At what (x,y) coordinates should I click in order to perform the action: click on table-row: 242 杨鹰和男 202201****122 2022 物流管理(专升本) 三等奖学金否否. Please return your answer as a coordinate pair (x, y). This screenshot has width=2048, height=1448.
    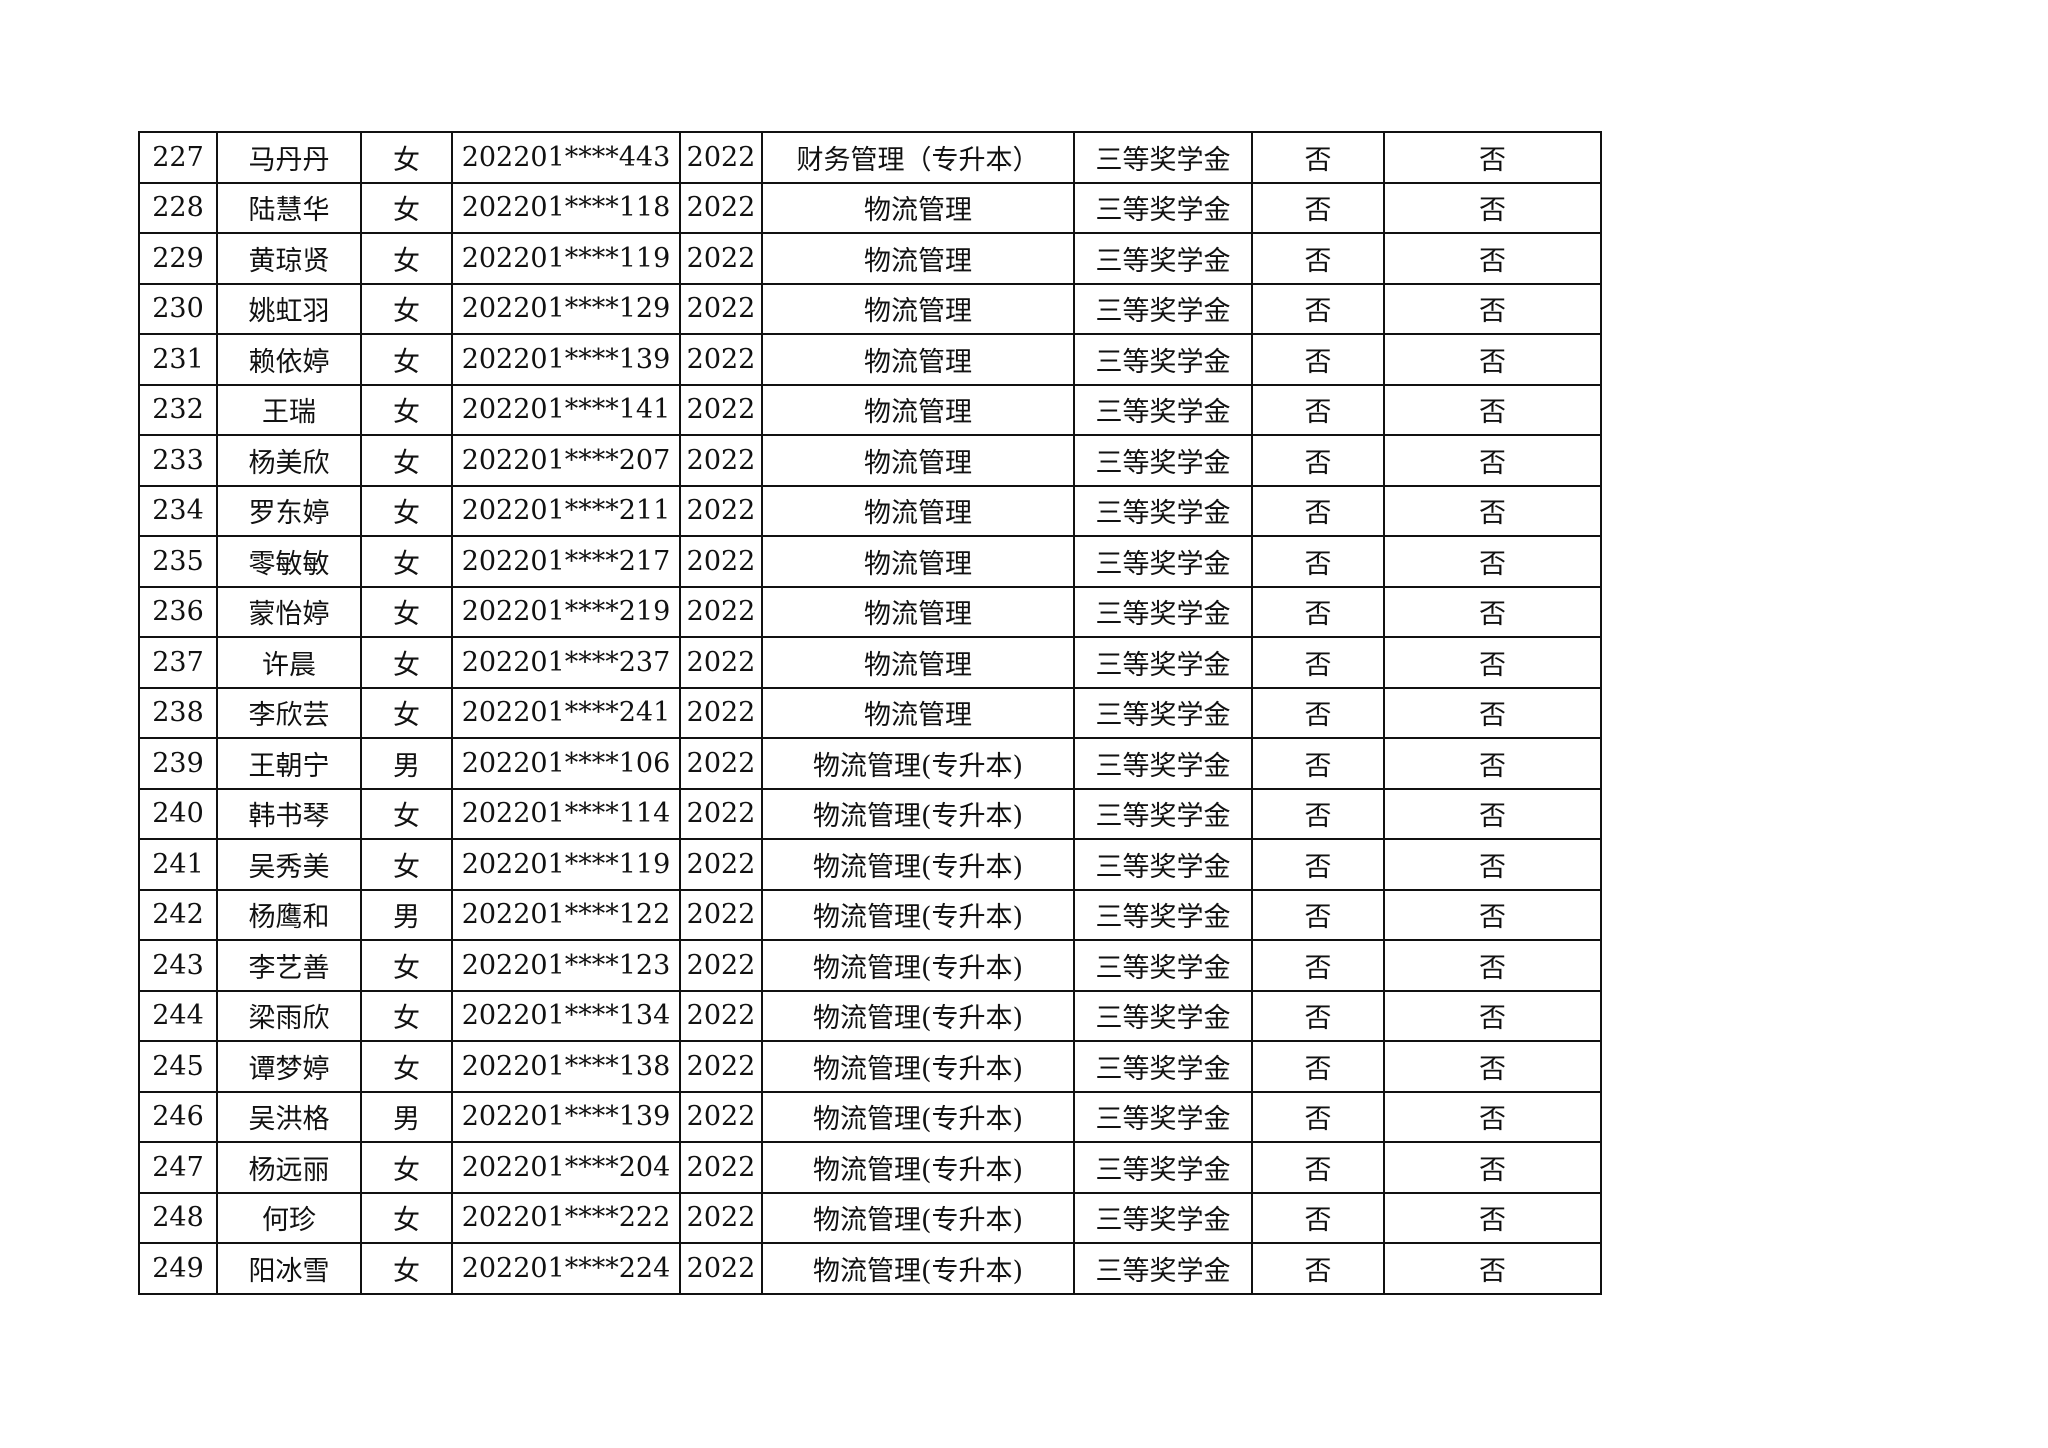
    Looking at the image, I should click on (870, 914).